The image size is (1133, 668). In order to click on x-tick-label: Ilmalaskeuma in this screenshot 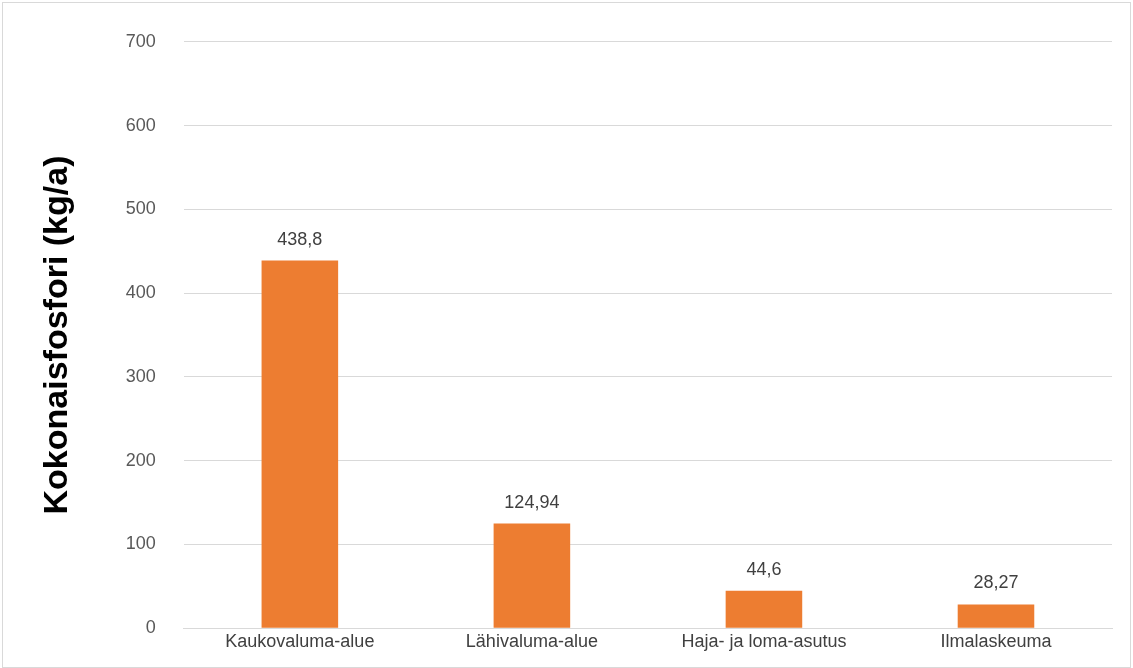, I will do `click(996, 640)`.